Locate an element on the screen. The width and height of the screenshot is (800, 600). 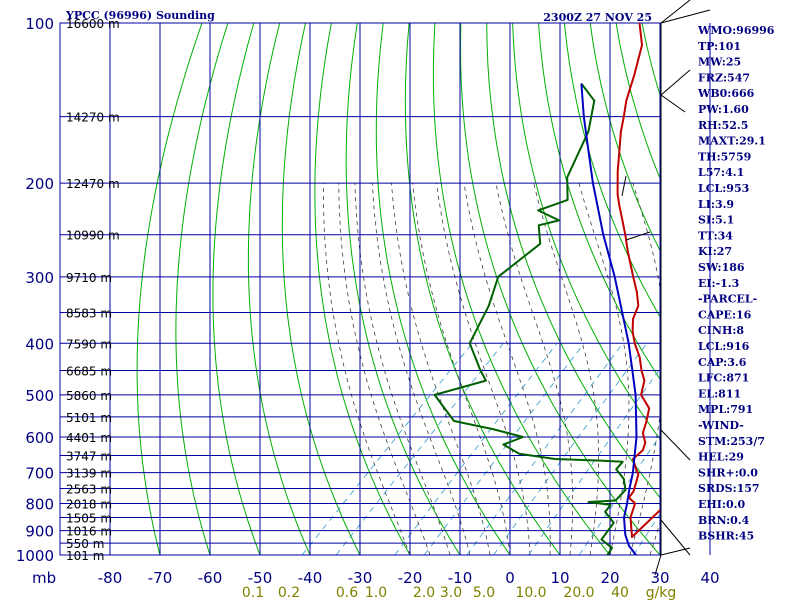
pressure-tick-label: 300 is located at coordinates (39, 278).